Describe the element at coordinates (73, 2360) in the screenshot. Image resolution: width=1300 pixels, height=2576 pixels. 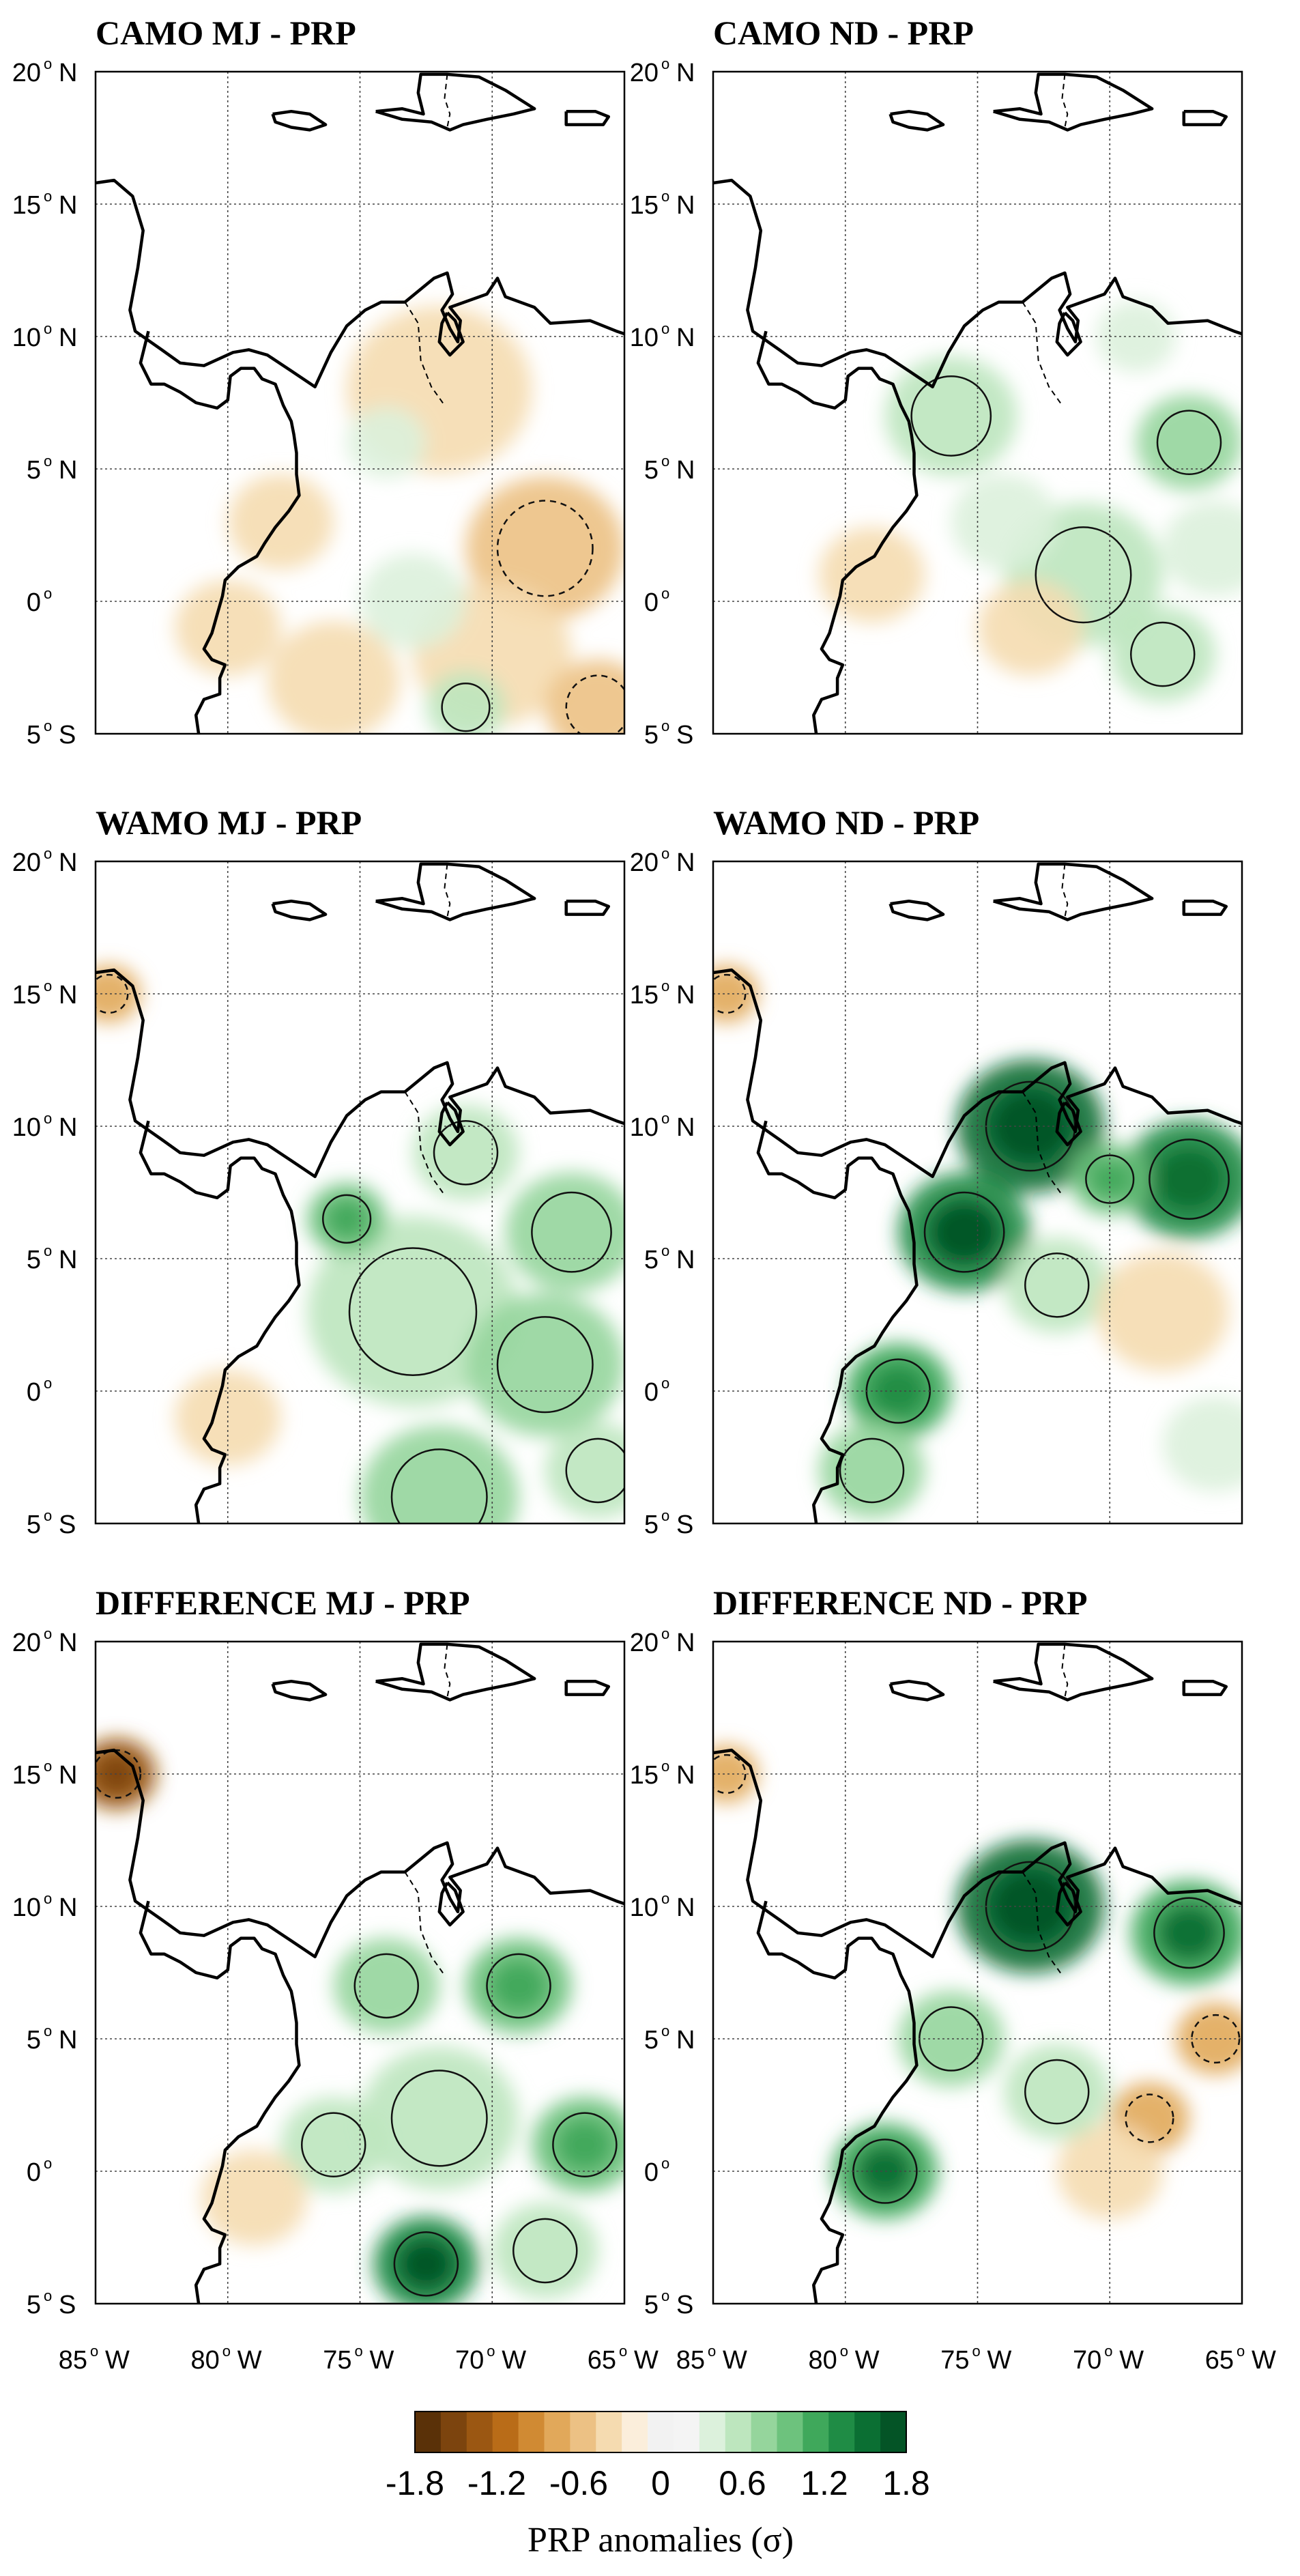
I see `lon-tick-label: 85` at that location.